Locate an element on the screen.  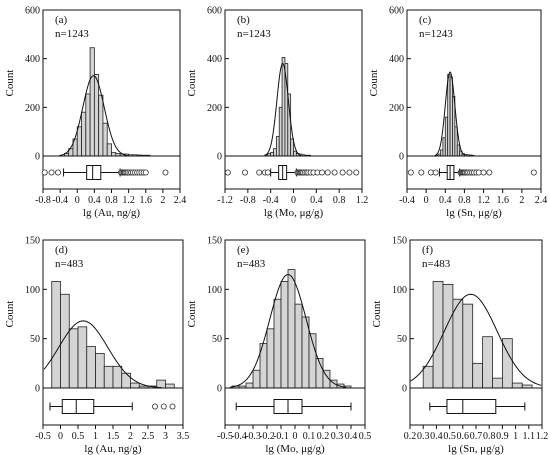
x-tick-label: -0.2 is located at coordinates (267, 436).